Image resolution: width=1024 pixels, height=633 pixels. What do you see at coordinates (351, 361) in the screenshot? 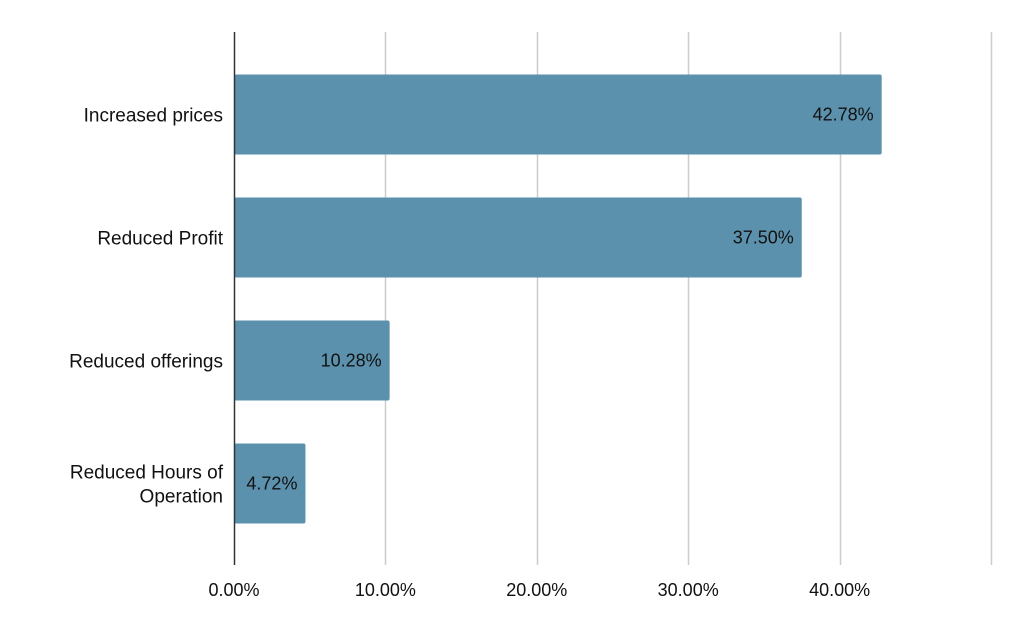
I see `data-label: 10.28%` at bounding box center [351, 361].